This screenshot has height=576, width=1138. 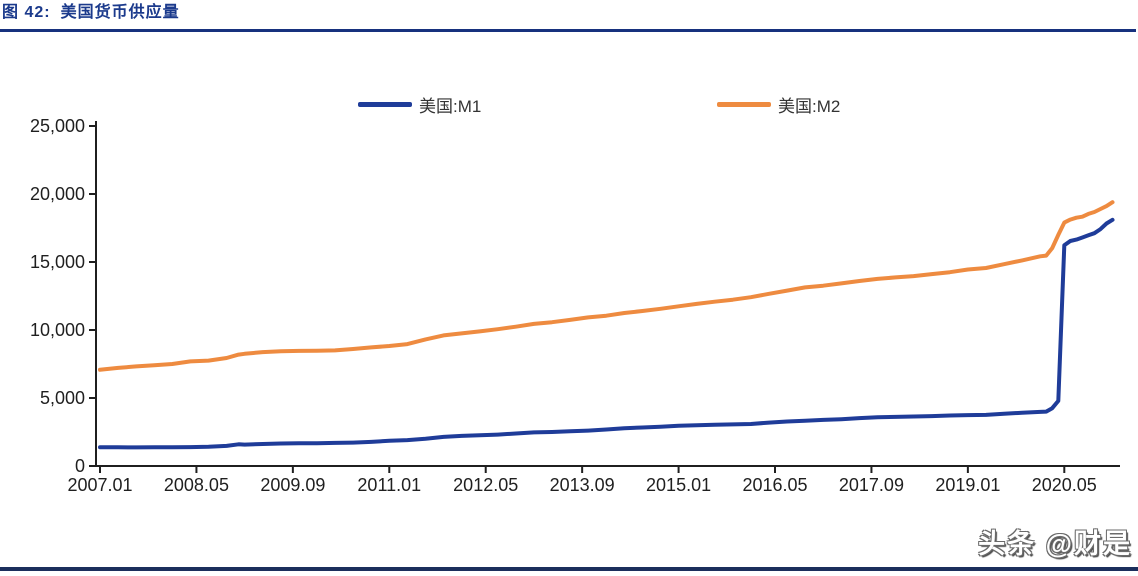 I want to click on x-axis-tick-label: 2012.05, so click(x=485, y=485).